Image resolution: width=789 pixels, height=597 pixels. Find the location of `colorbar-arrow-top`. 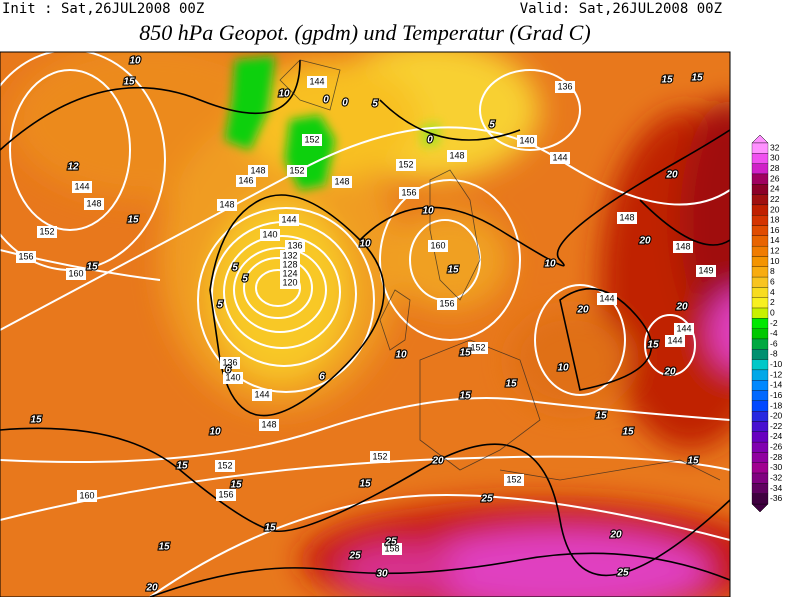

colorbar-arrow-top is located at coordinates (760, 139).